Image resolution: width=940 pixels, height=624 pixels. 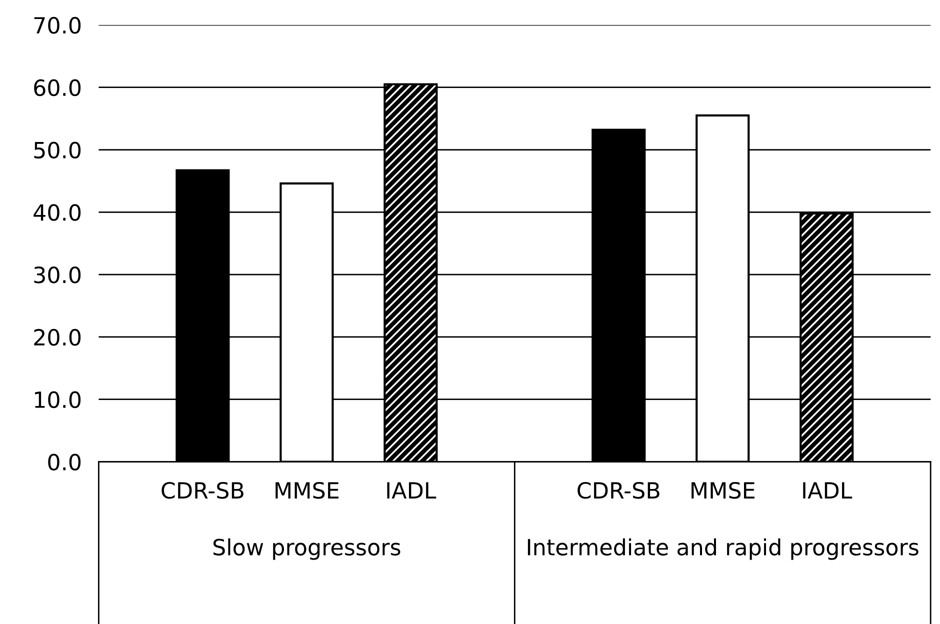 What do you see at coordinates (57, 150) in the screenshot?
I see `y-tick-label: 50.0` at bounding box center [57, 150].